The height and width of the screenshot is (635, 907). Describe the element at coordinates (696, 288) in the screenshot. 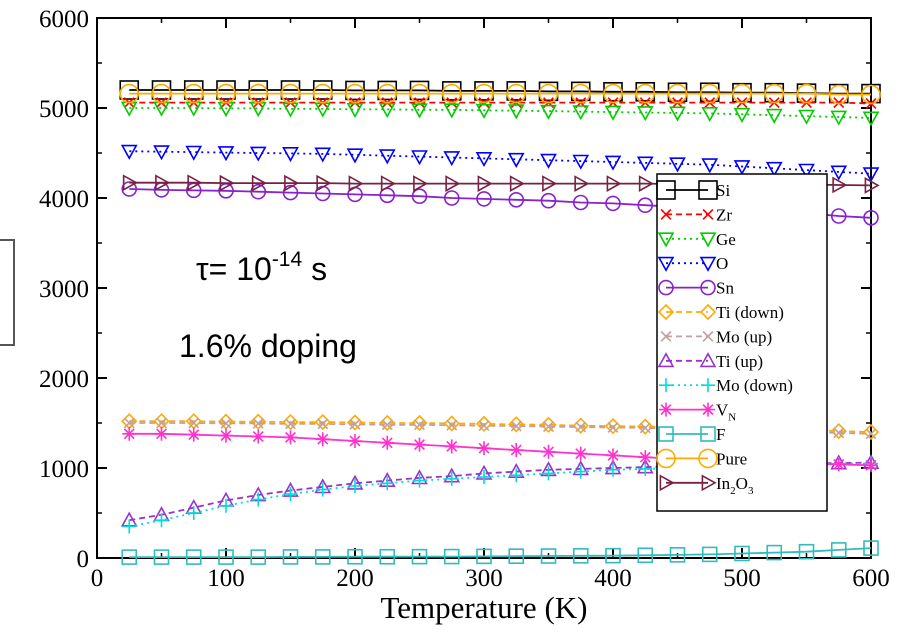

I see `legend-item: Sn` at that location.